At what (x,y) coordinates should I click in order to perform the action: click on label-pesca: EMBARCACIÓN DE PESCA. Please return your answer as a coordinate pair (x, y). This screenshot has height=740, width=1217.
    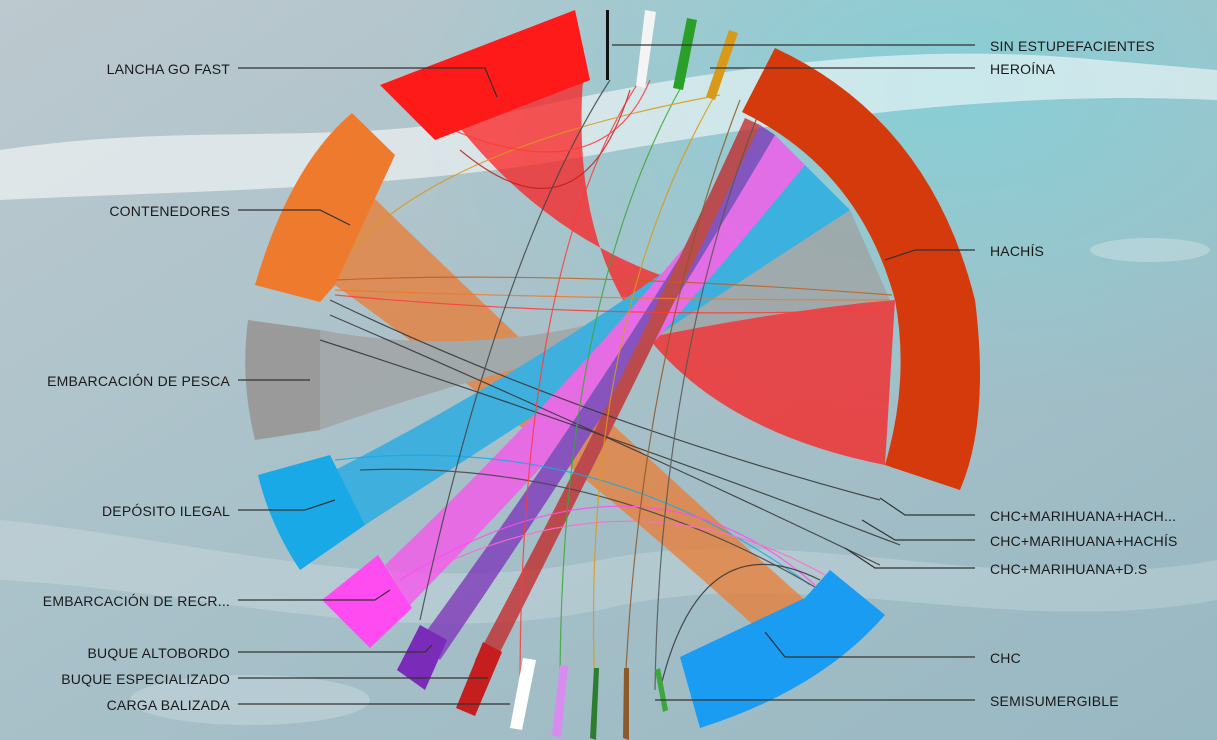
    Looking at the image, I should click on (138, 381).